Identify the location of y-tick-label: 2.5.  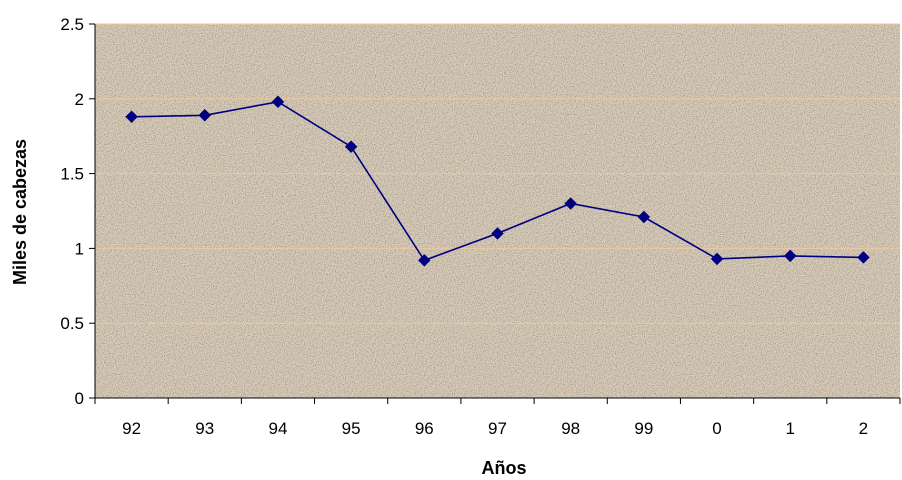
(72, 24).